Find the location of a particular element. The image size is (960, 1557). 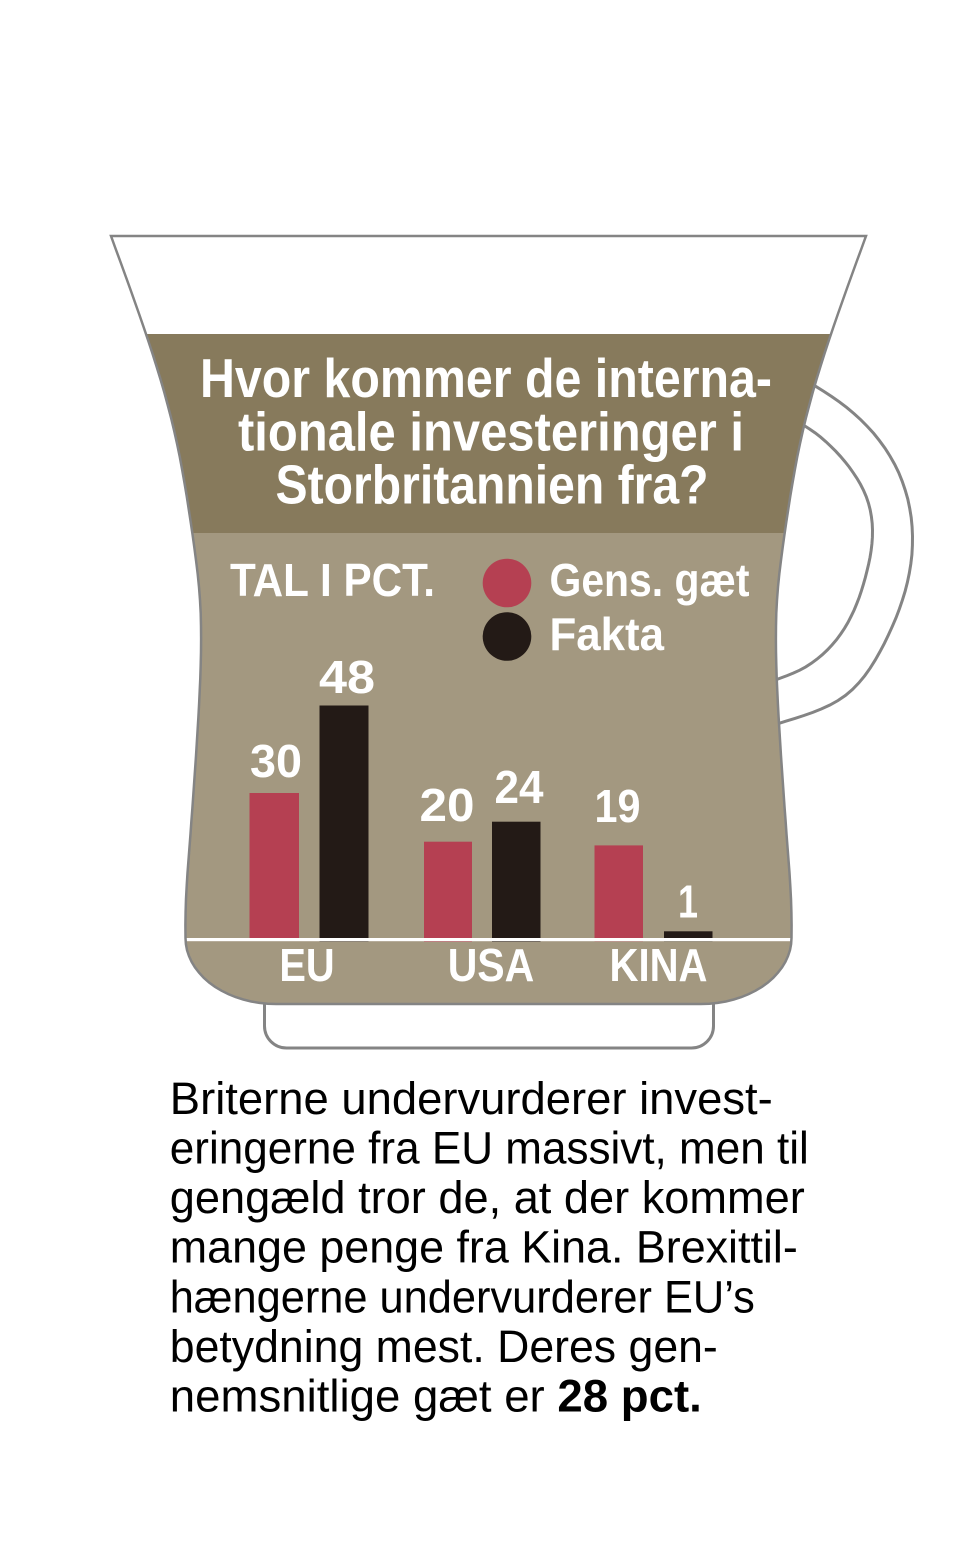

svg-text: USA is located at coordinates (491, 965).